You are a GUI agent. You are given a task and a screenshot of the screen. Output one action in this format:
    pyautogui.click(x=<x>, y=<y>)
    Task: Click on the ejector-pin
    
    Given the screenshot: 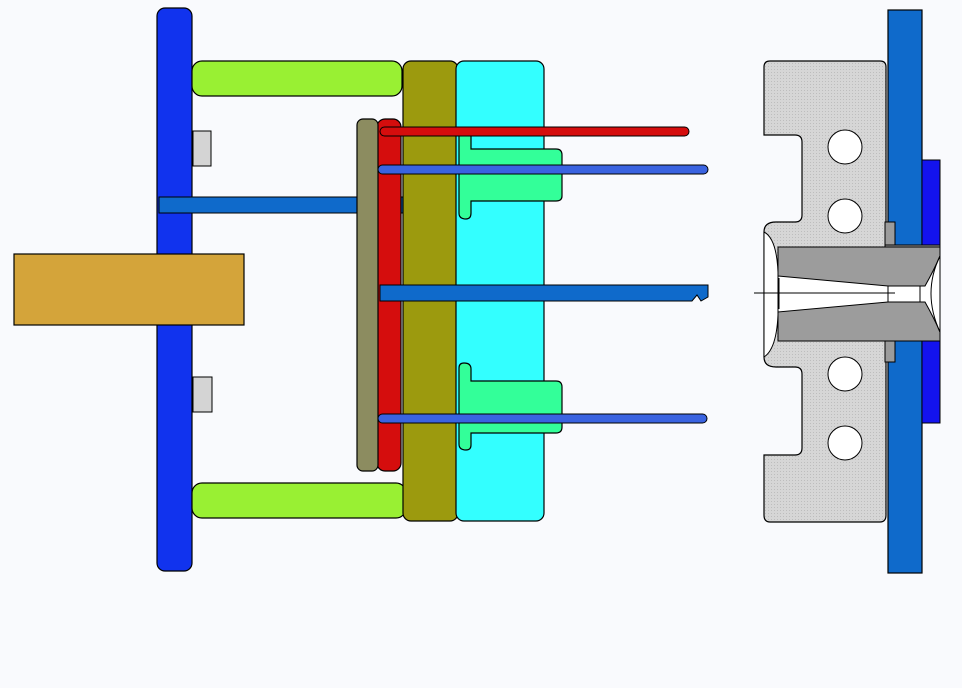 What is the action you would take?
    pyautogui.click(x=534, y=131)
    